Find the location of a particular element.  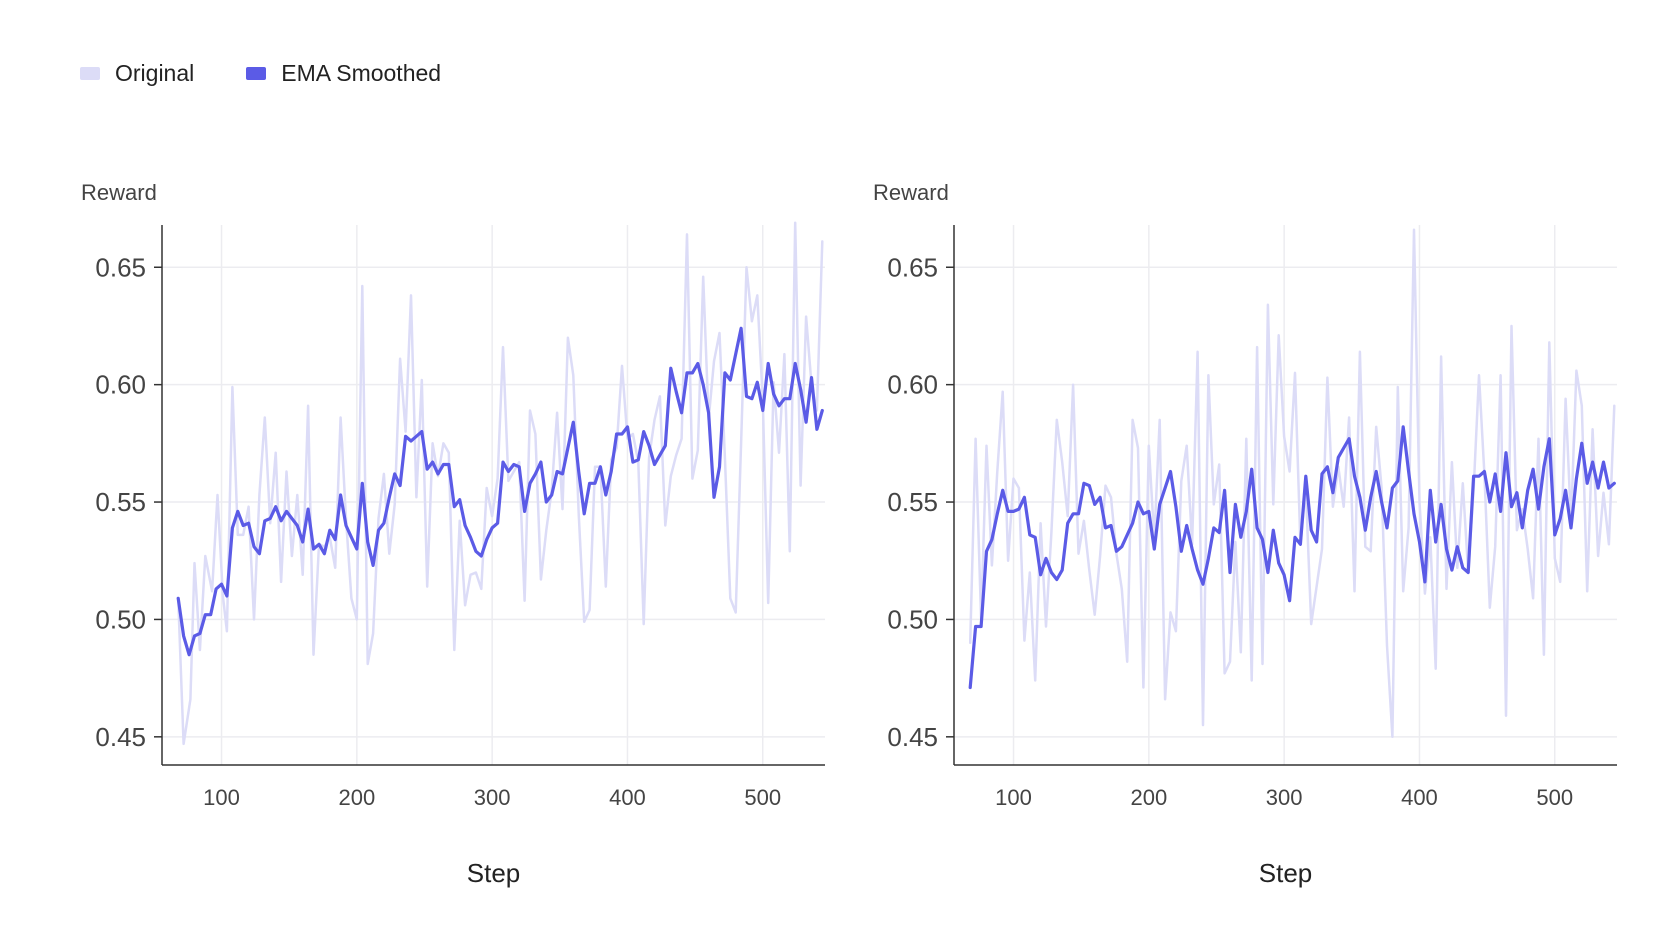

legend-label-ema-smoothed: EMA Smoothed is located at coordinates (361, 73).